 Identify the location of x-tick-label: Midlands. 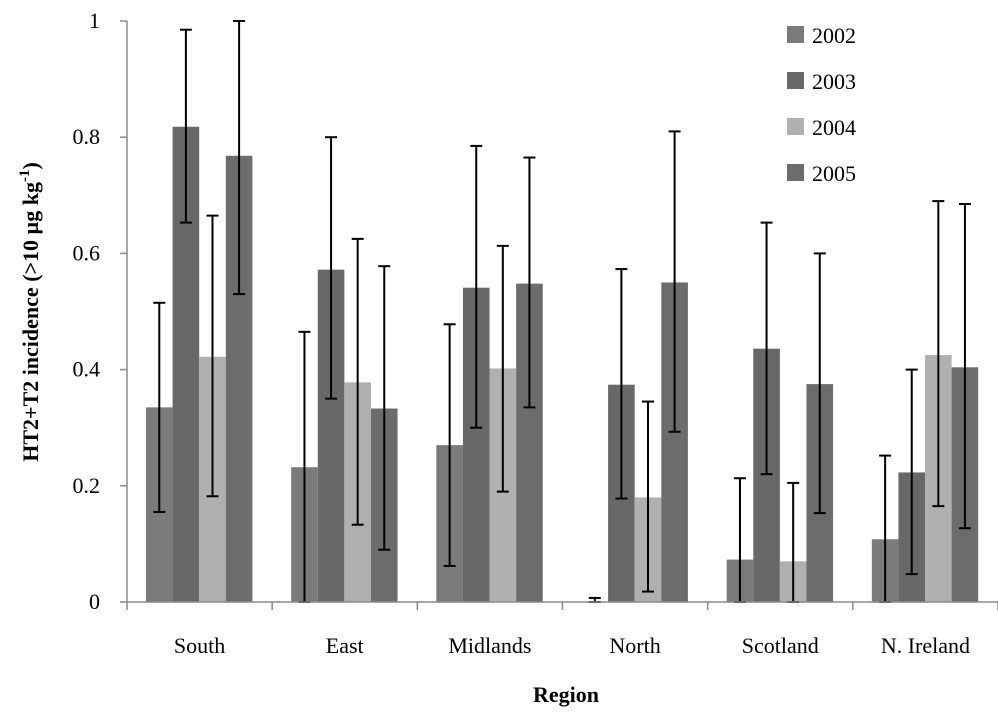
(489, 645).